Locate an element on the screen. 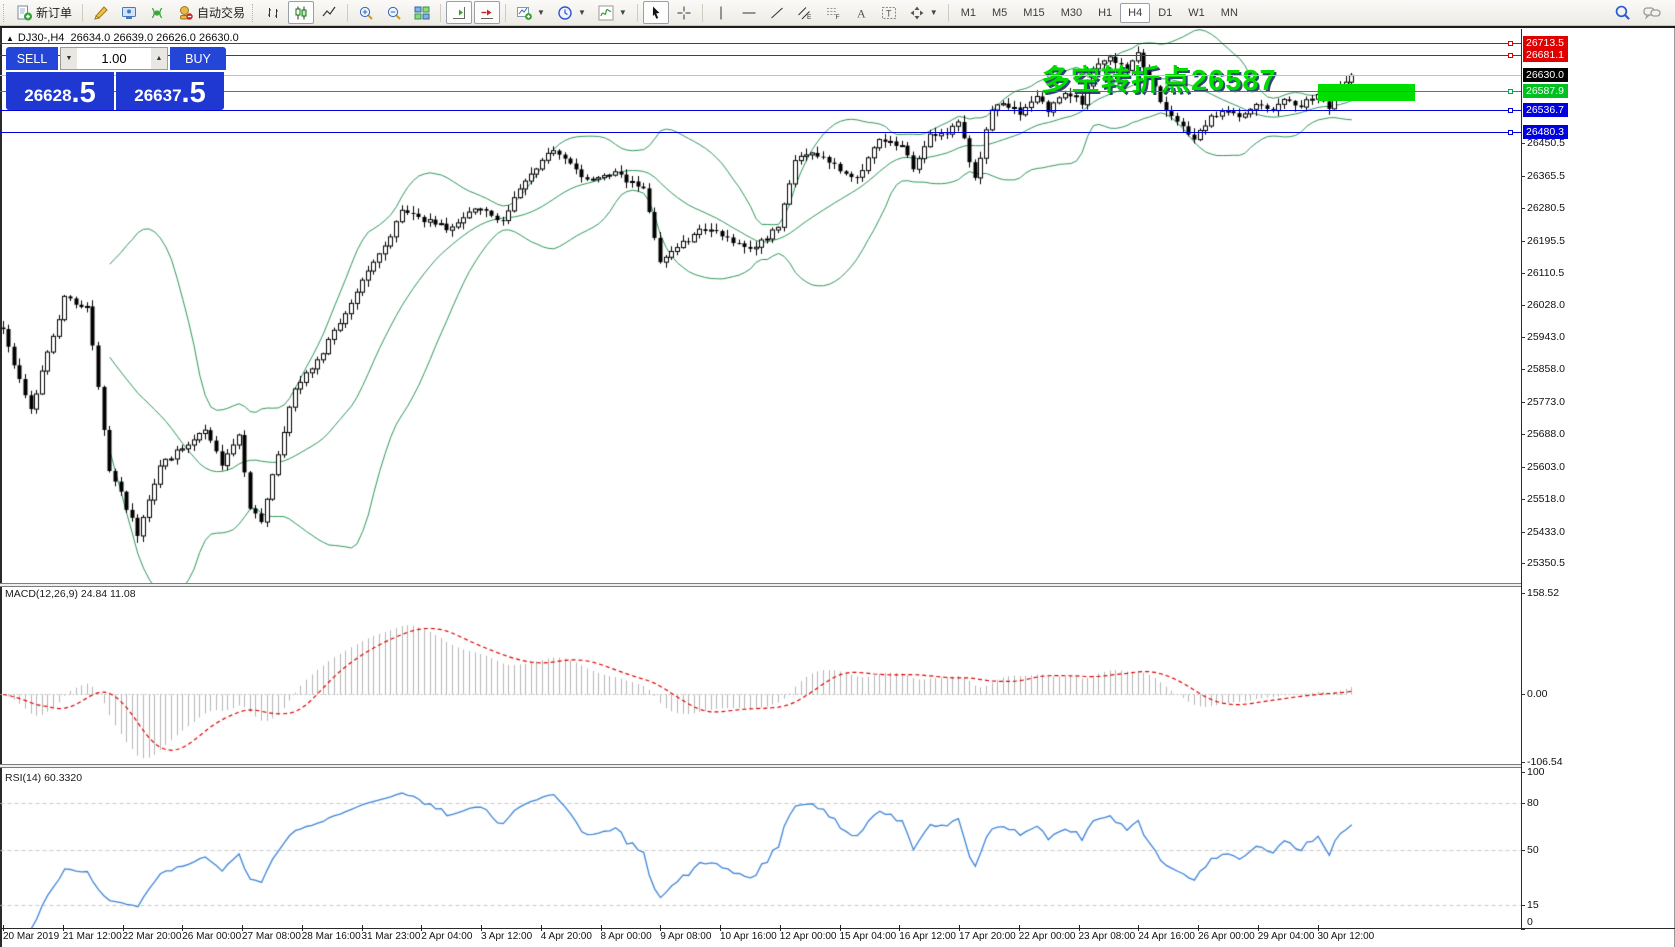 The width and height of the screenshot is (1675, 947). sell-button: SELL is located at coordinates (32, 58).